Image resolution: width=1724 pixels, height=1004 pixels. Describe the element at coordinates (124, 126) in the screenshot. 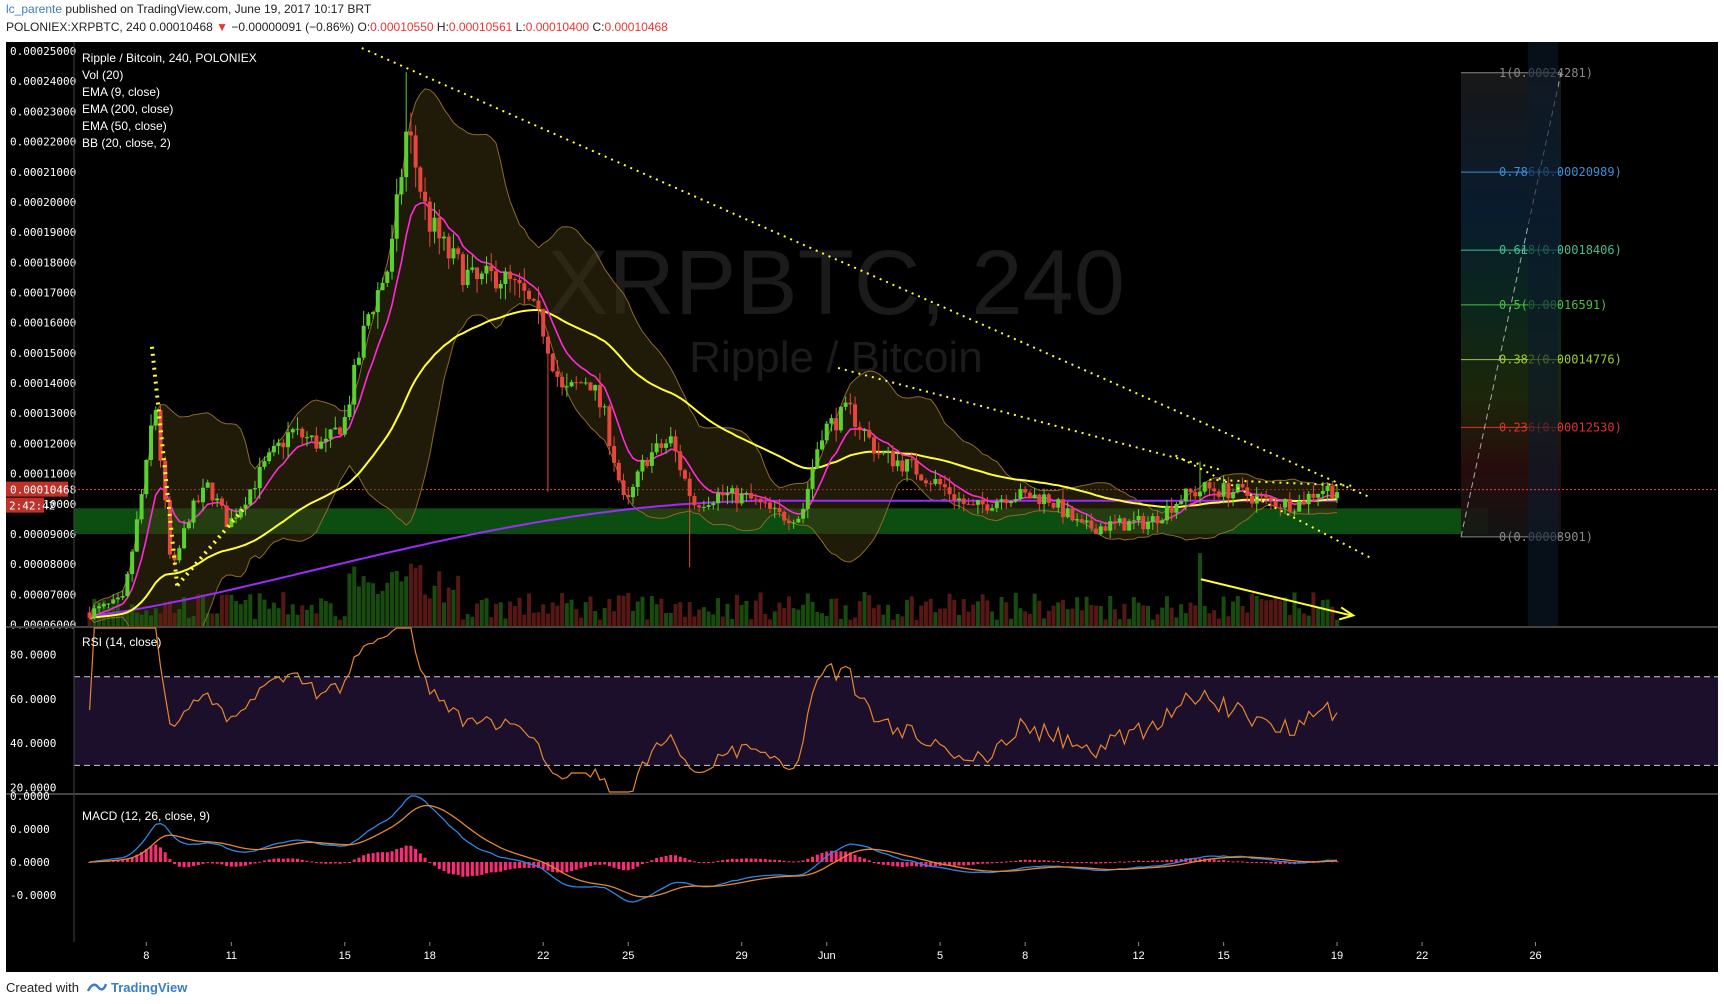

I see `legend-item: EMA (50, close)` at that location.